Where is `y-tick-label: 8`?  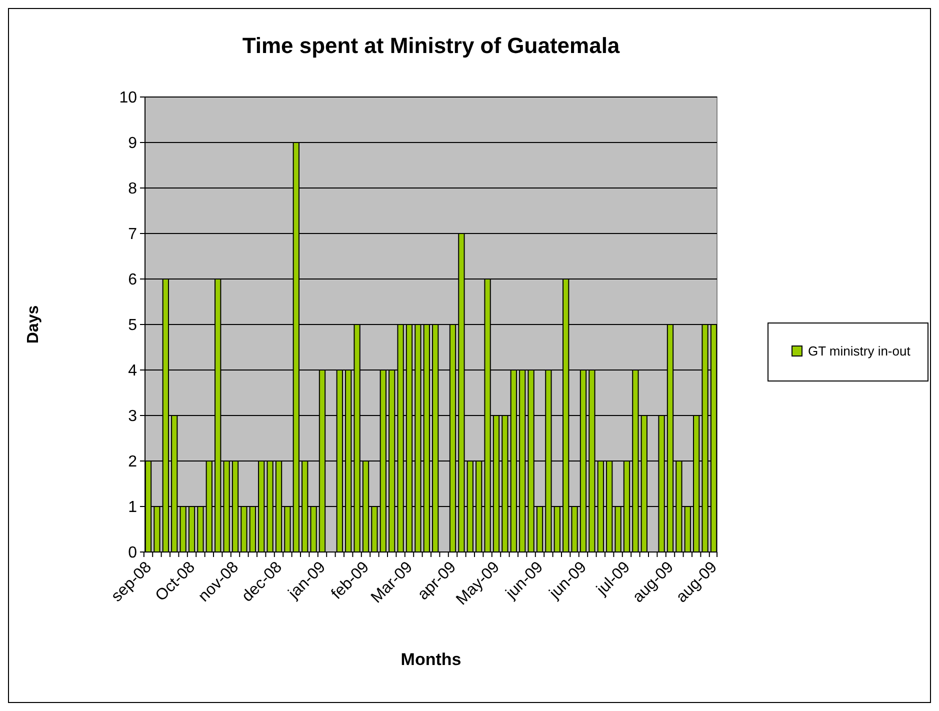
y-tick-label: 8 is located at coordinates (133, 189).